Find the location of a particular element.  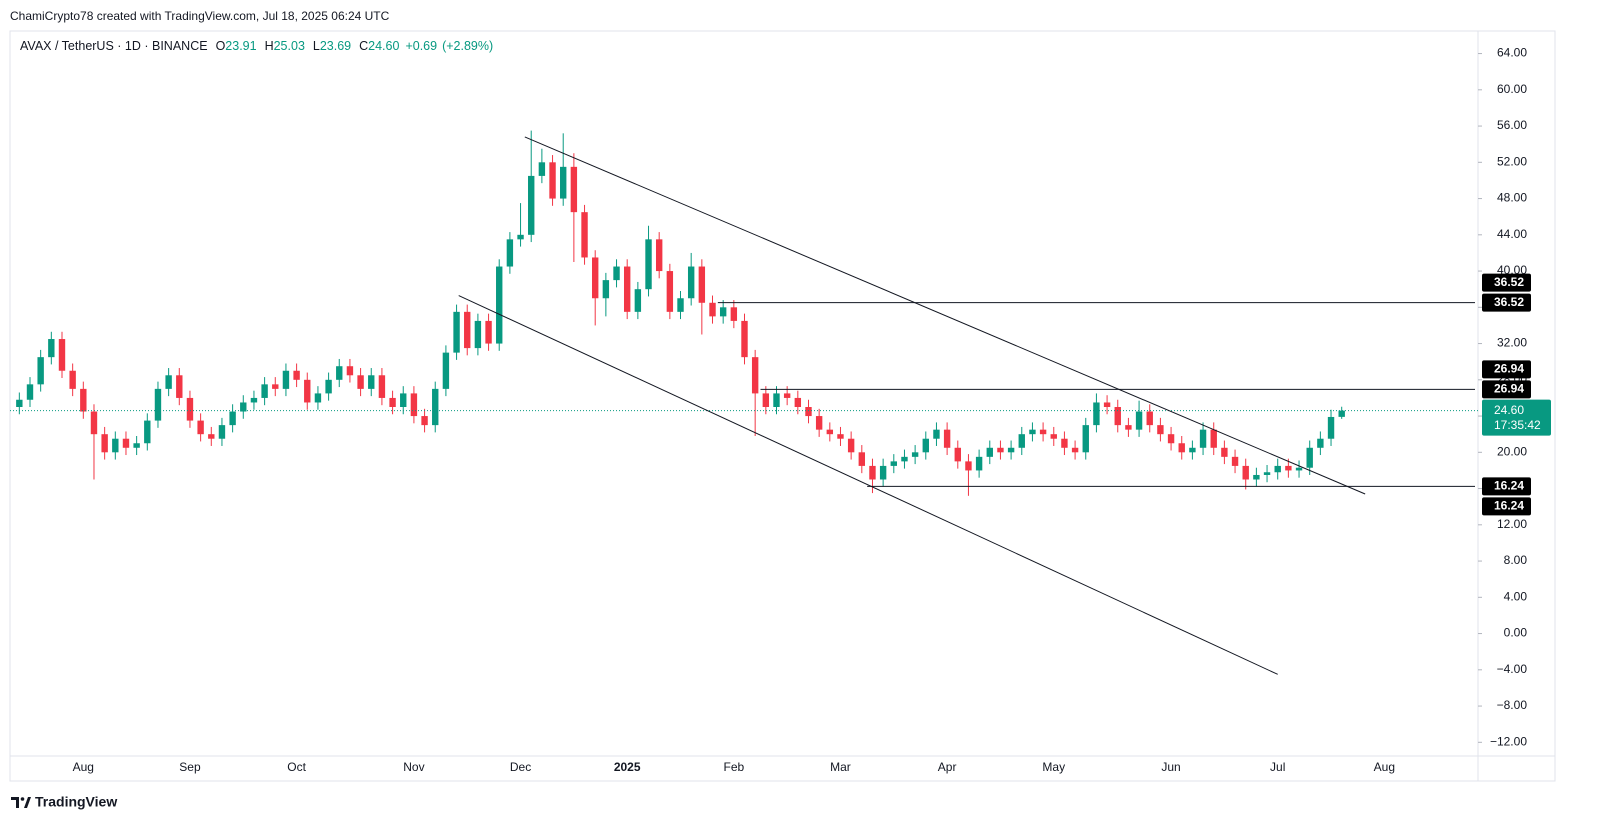

level-label: 26.94 is located at coordinates (1509, 369).